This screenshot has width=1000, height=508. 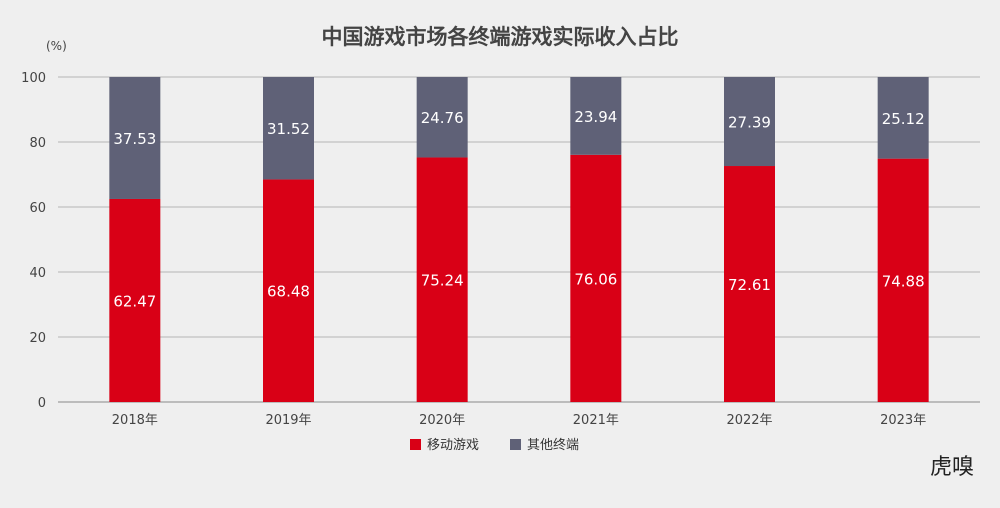 I want to click on data-label: 25.12, so click(x=903, y=119).